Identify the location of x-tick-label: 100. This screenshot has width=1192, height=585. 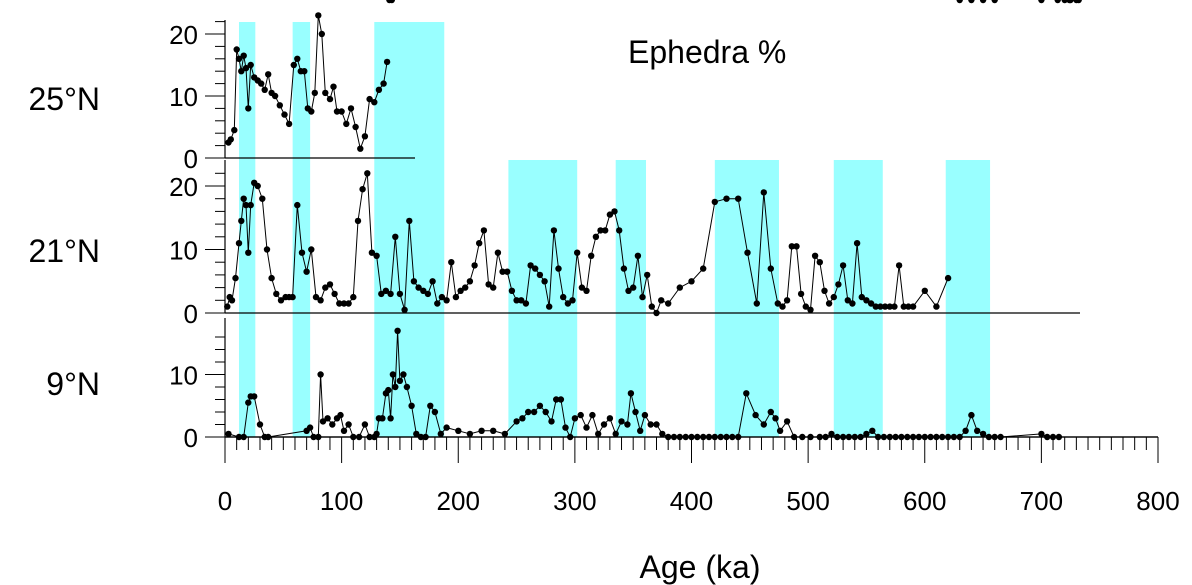
(341, 501).